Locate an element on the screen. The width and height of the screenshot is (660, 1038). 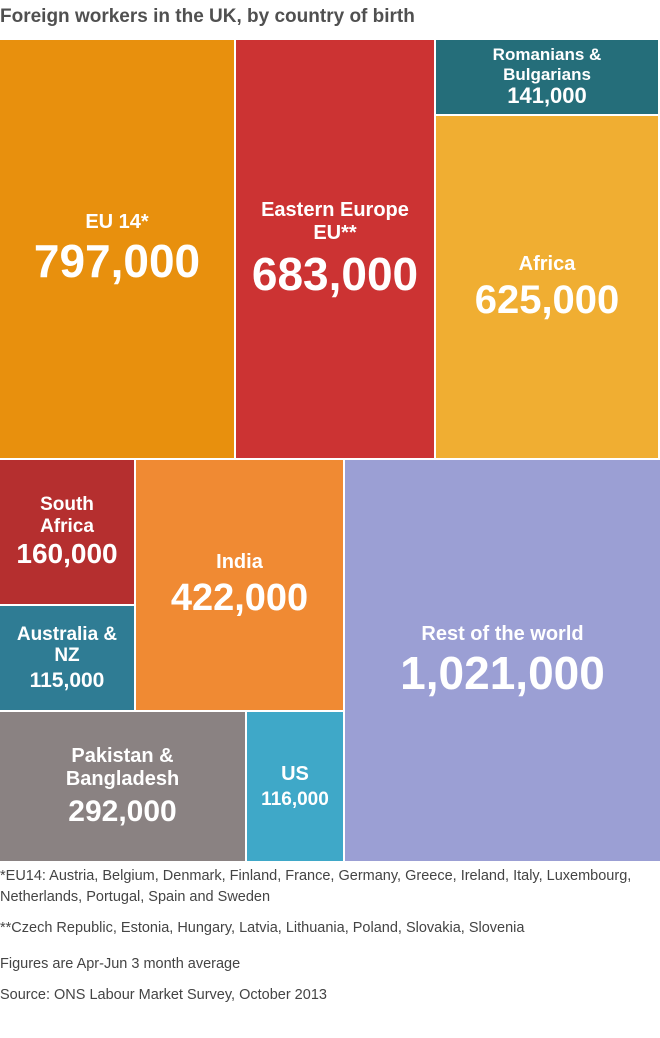
tile-label: Australia & NZ is located at coordinates (67, 645).